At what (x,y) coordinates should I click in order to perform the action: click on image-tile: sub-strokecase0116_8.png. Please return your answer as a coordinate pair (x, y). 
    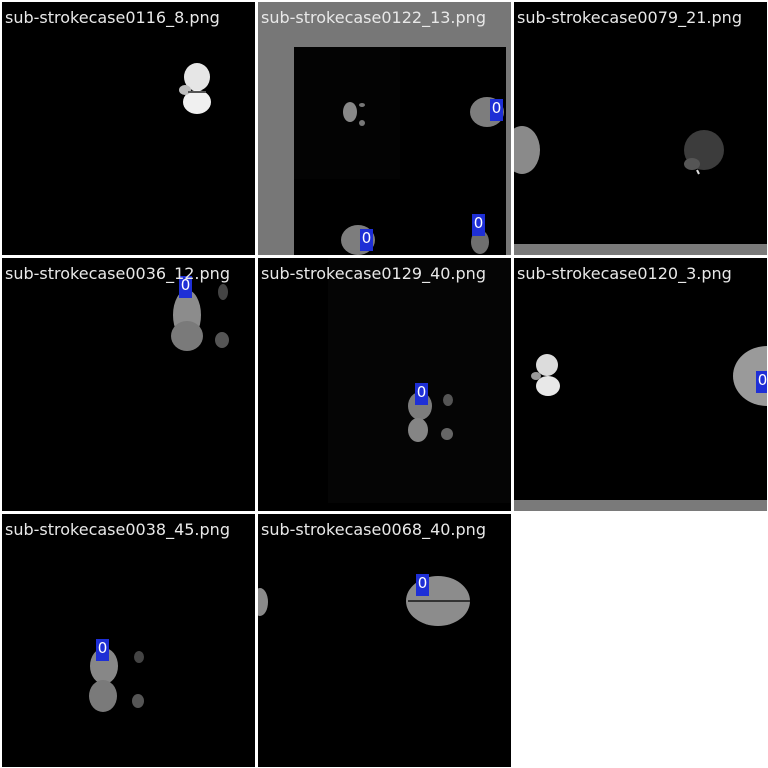
    Looking at the image, I should click on (128, 128).